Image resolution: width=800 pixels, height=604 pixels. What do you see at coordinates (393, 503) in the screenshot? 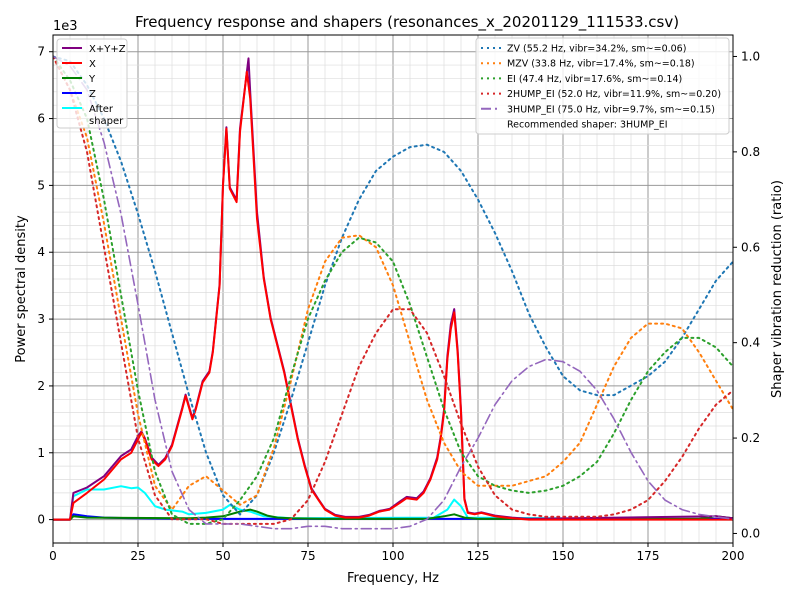
I see `psd-line-after-shaper` at bounding box center [393, 503].